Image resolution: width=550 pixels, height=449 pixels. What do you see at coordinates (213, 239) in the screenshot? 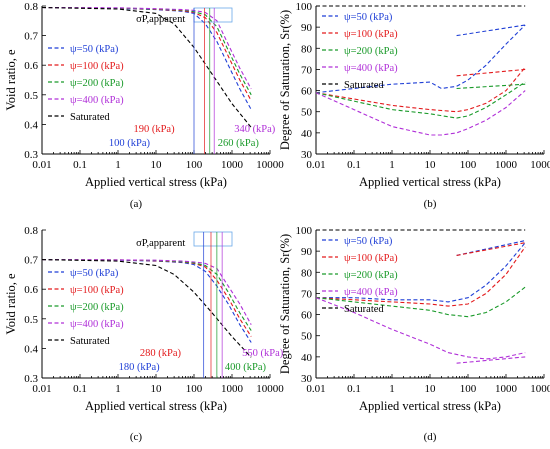
I see `yield-region-box` at bounding box center [213, 239].